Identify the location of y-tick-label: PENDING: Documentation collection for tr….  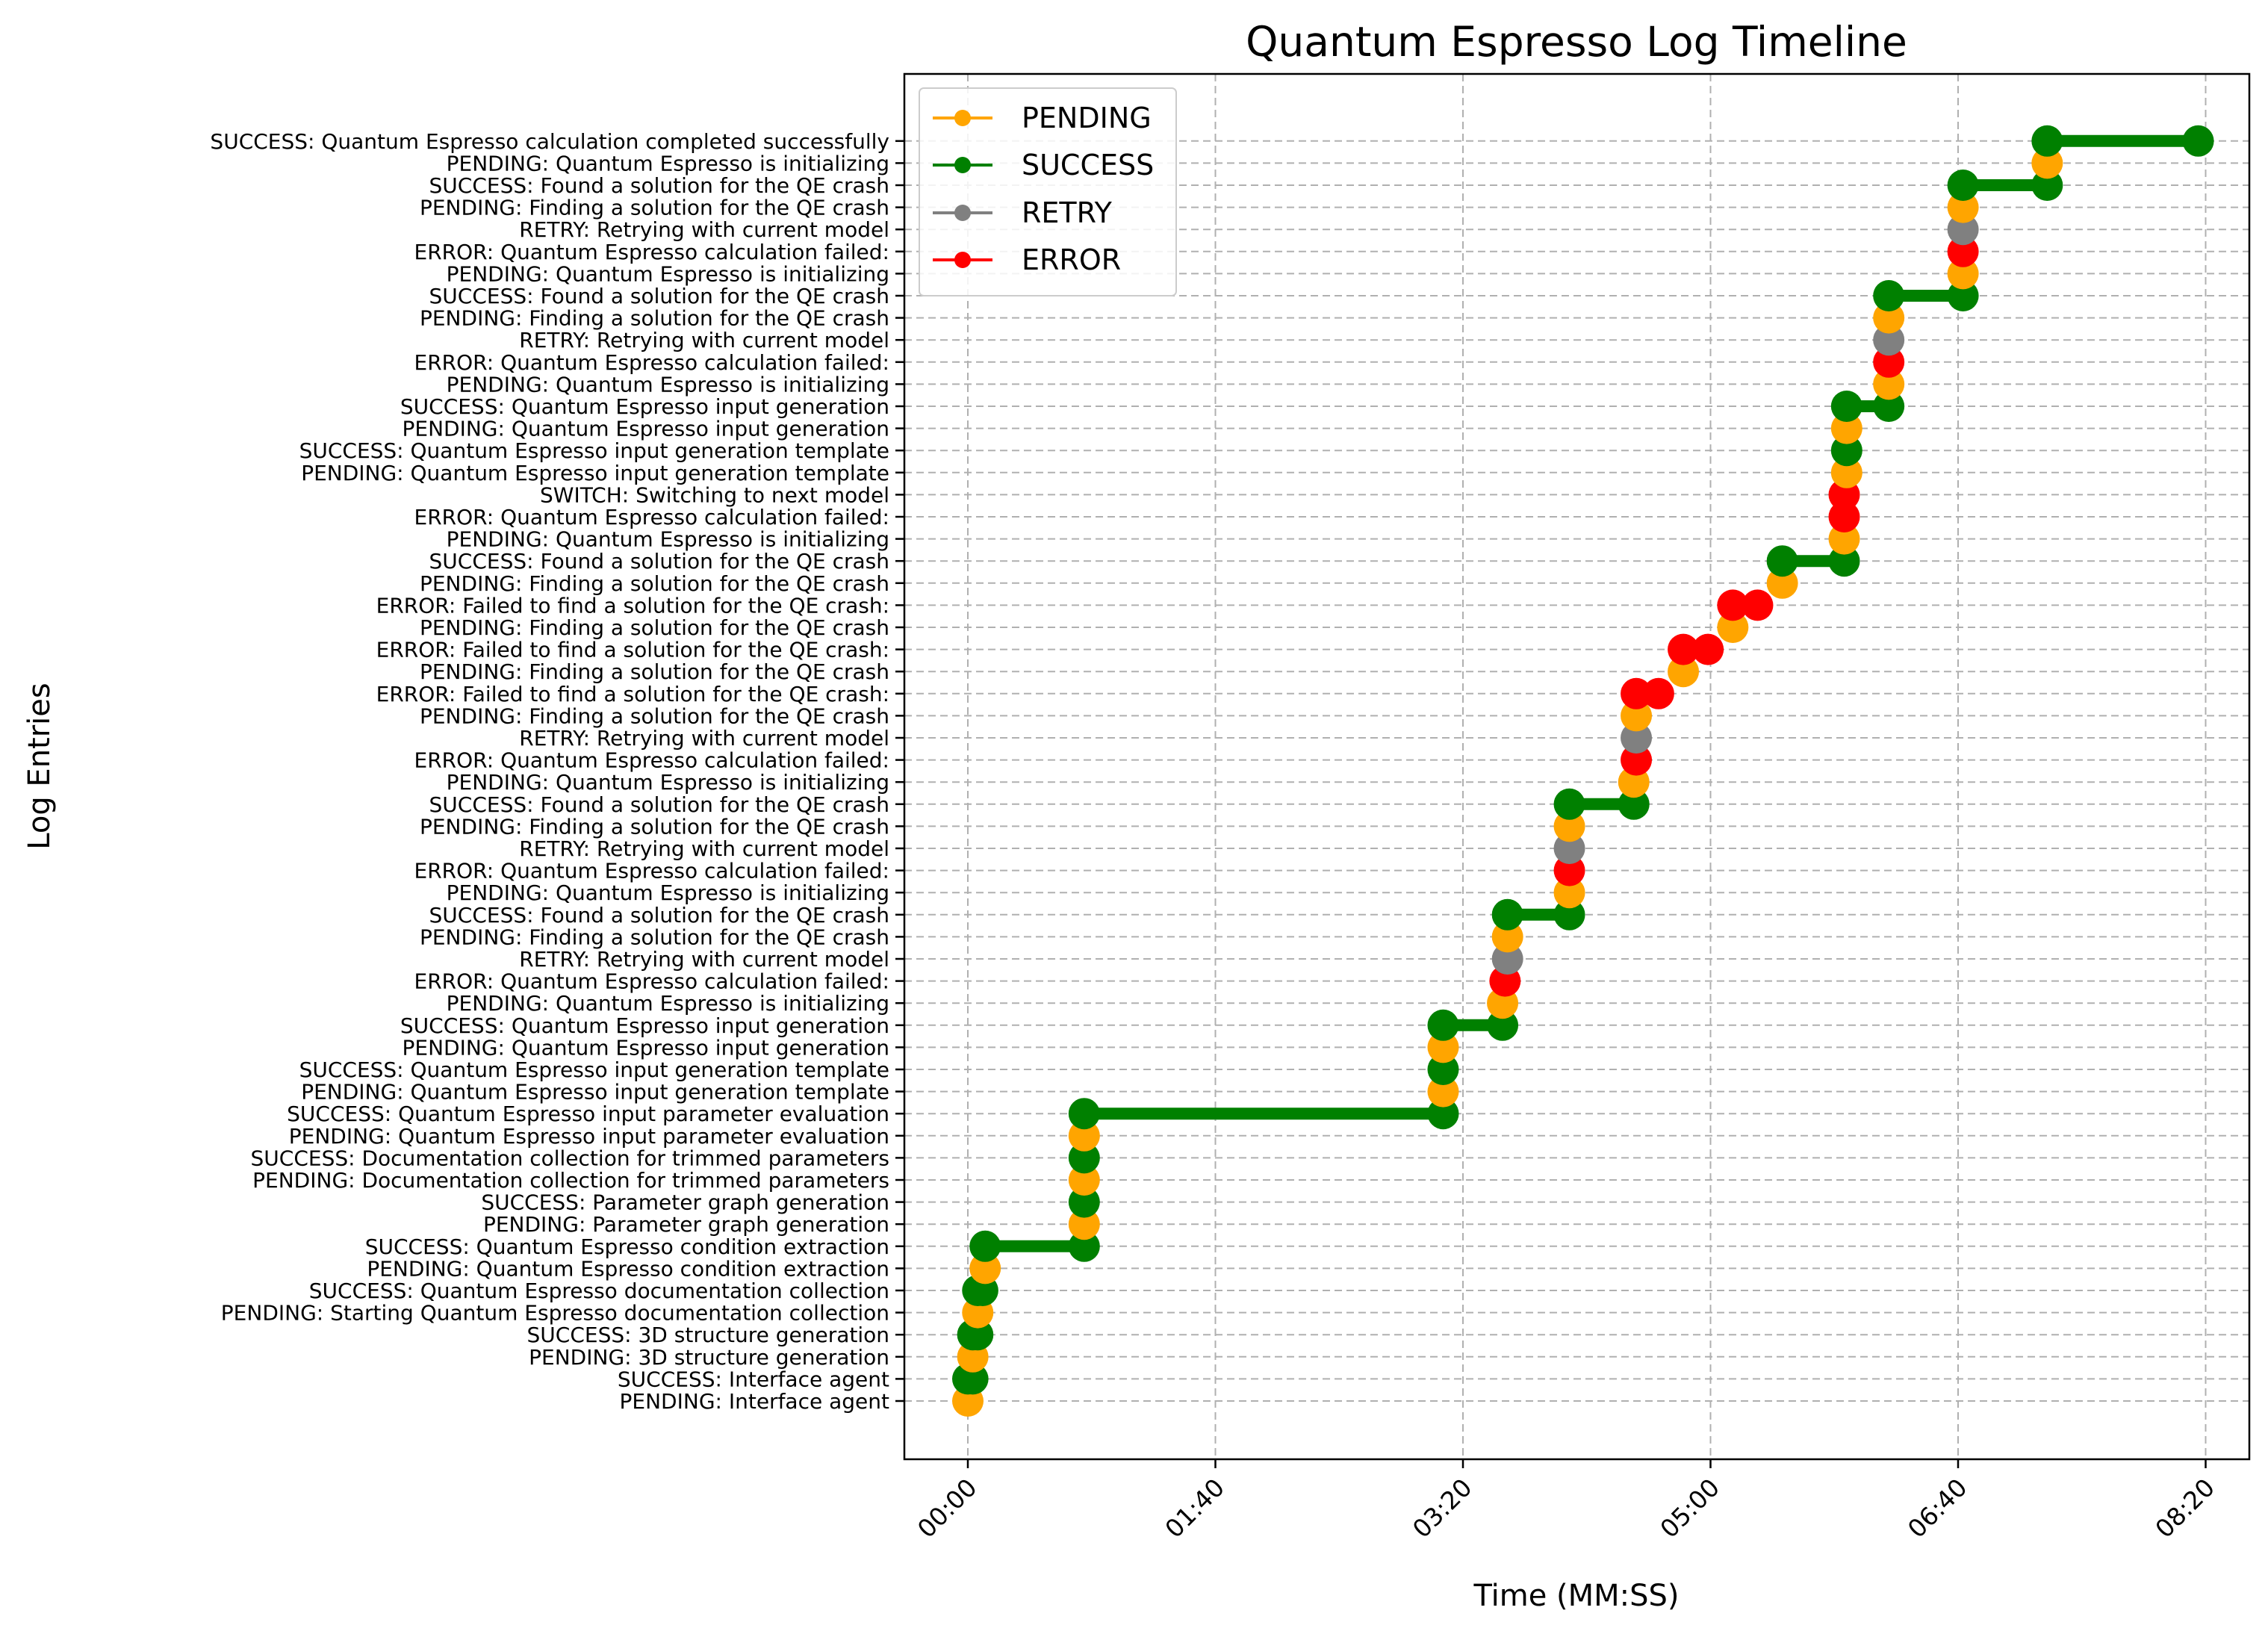
(570, 1180).